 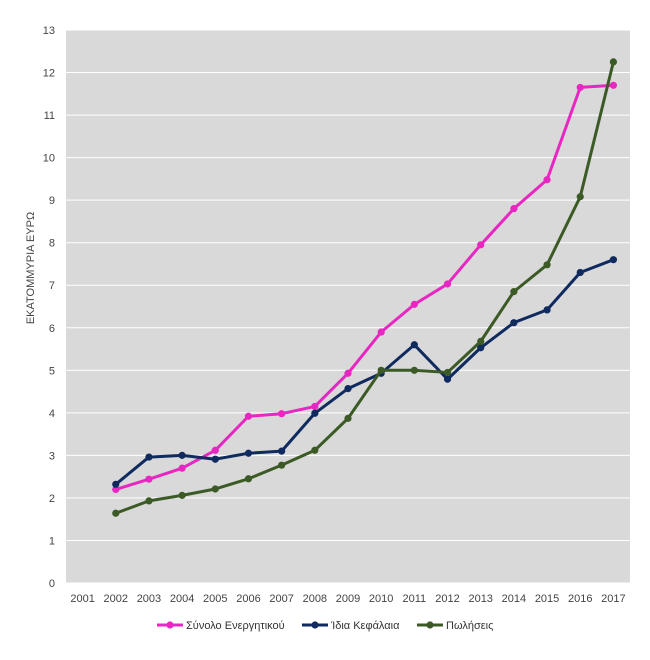 I want to click on legend-item: Ίδια Κεφάλαια, so click(x=351, y=626).